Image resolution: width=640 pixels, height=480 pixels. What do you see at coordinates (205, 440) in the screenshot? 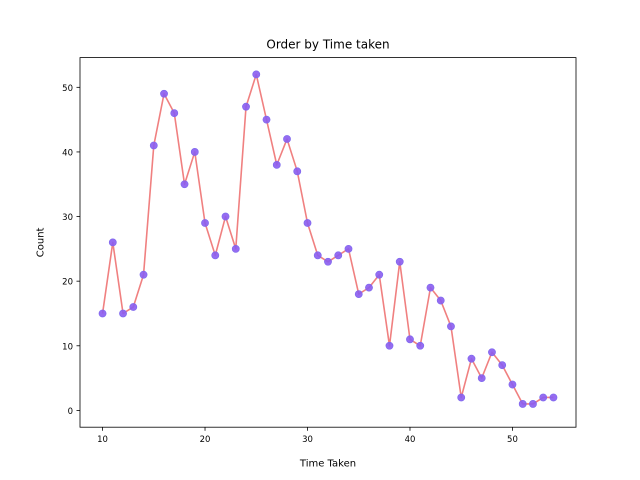
I see `x-tick-label: 20` at bounding box center [205, 440].